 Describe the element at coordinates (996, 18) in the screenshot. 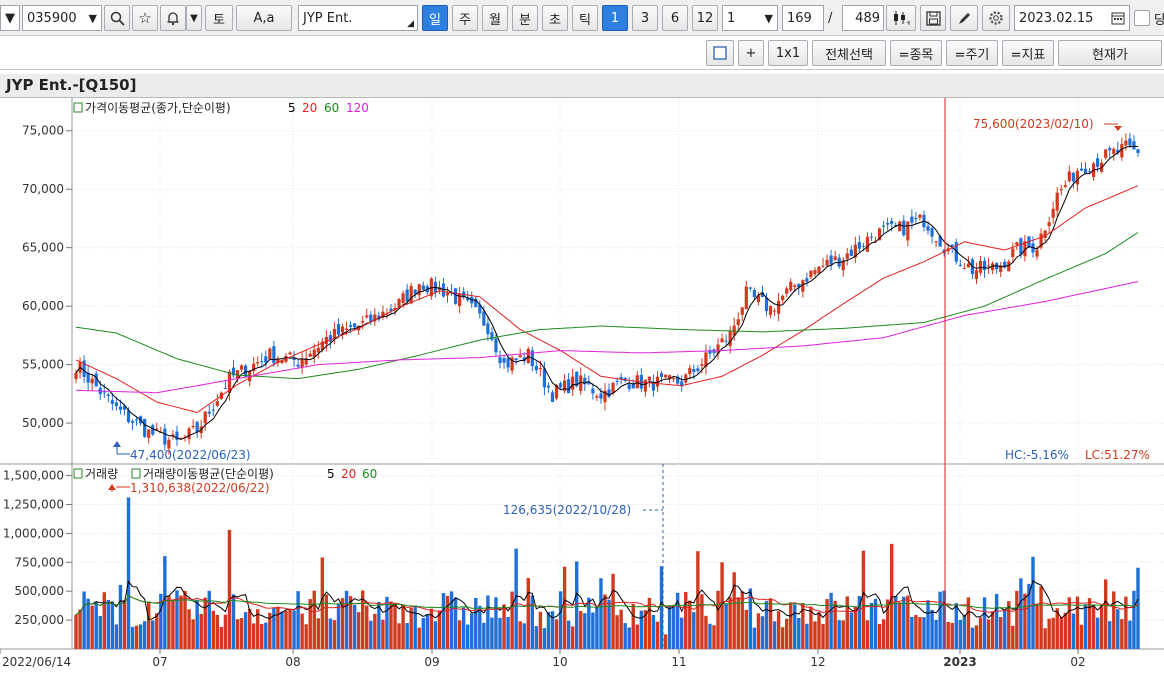

I see `gear-icon` at that location.